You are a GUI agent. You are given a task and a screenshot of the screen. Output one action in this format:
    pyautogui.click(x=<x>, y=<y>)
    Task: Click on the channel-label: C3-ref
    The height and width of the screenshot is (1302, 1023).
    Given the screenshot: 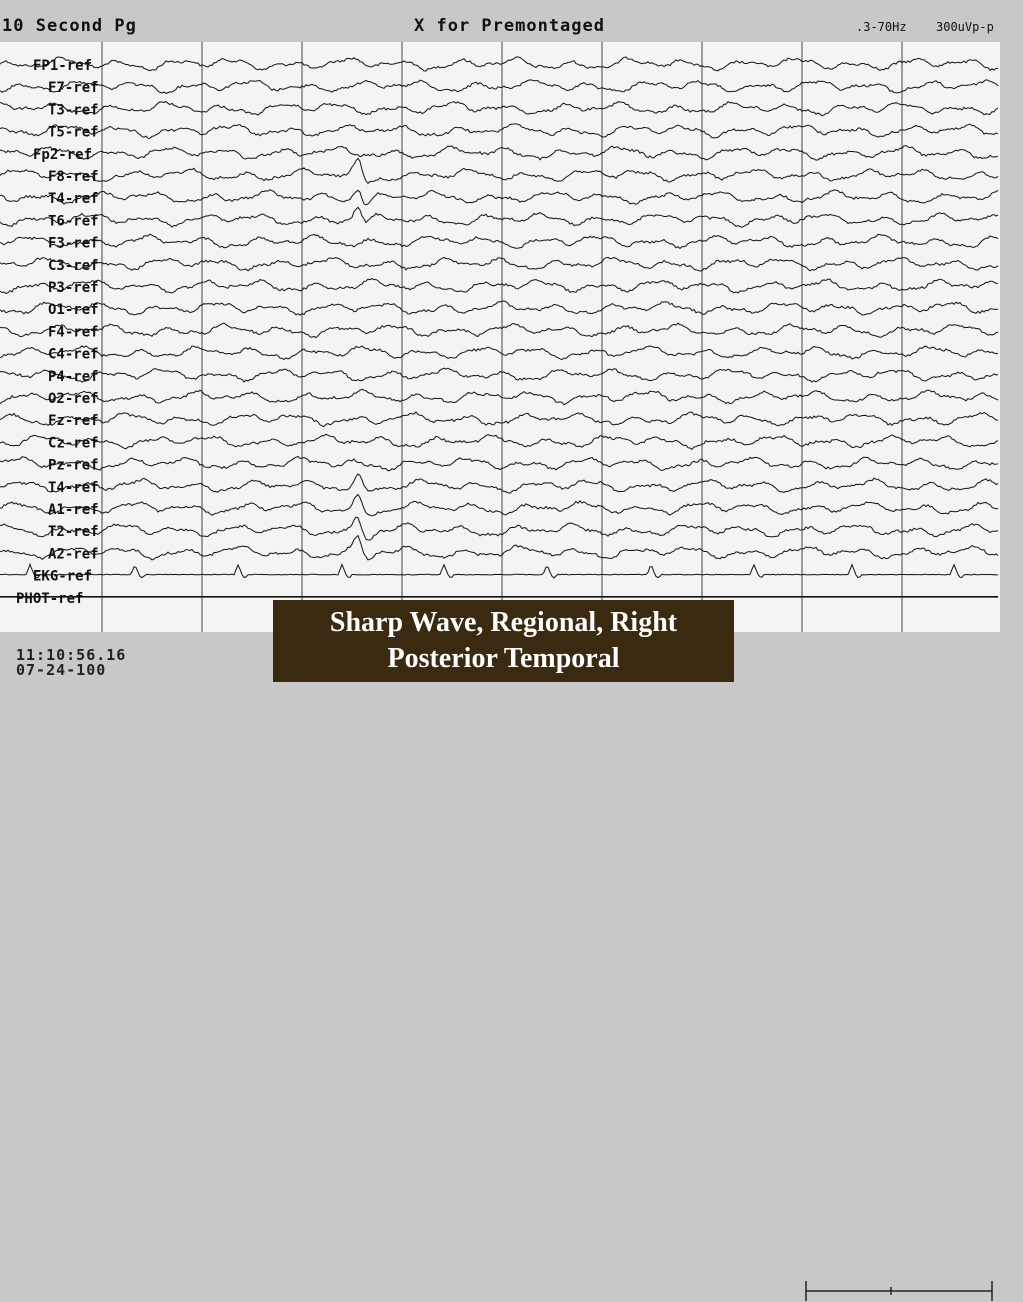 What is the action you would take?
    pyautogui.click(x=73, y=266)
    